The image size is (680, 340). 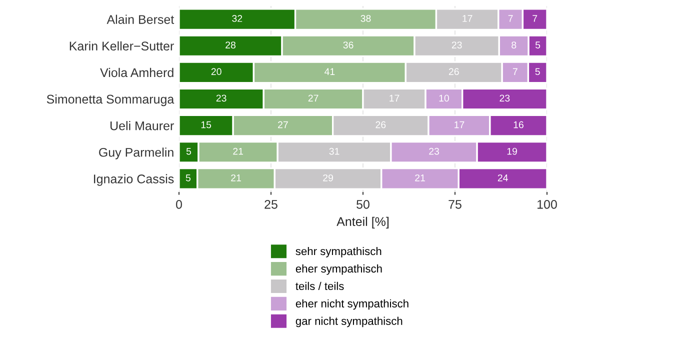 I want to click on y-tick-label: Guy Parmelin, so click(x=136, y=154).